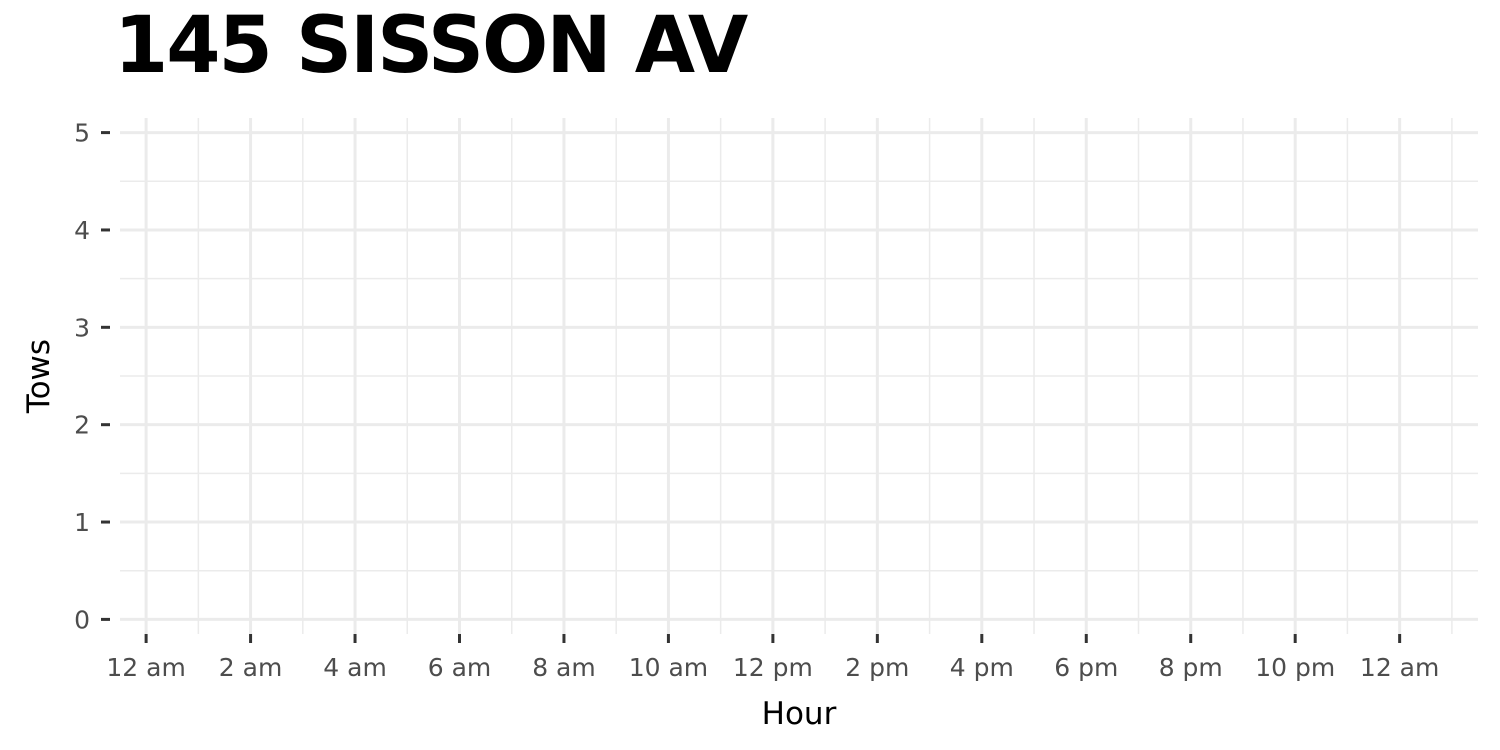 The height and width of the screenshot is (750, 1500). I want to click on y-tick-label: 1, so click(82, 522).